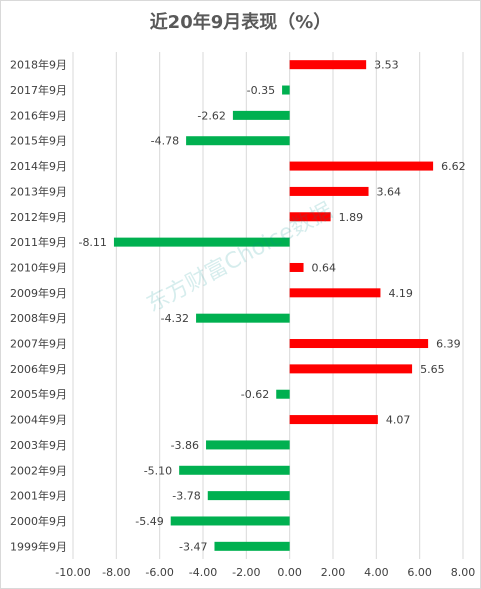 The image size is (481, 589). What do you see at coordinates (38, 470) in the screenshot?
I see `category-label: 2002年9月` at bounding box center [38, 470].